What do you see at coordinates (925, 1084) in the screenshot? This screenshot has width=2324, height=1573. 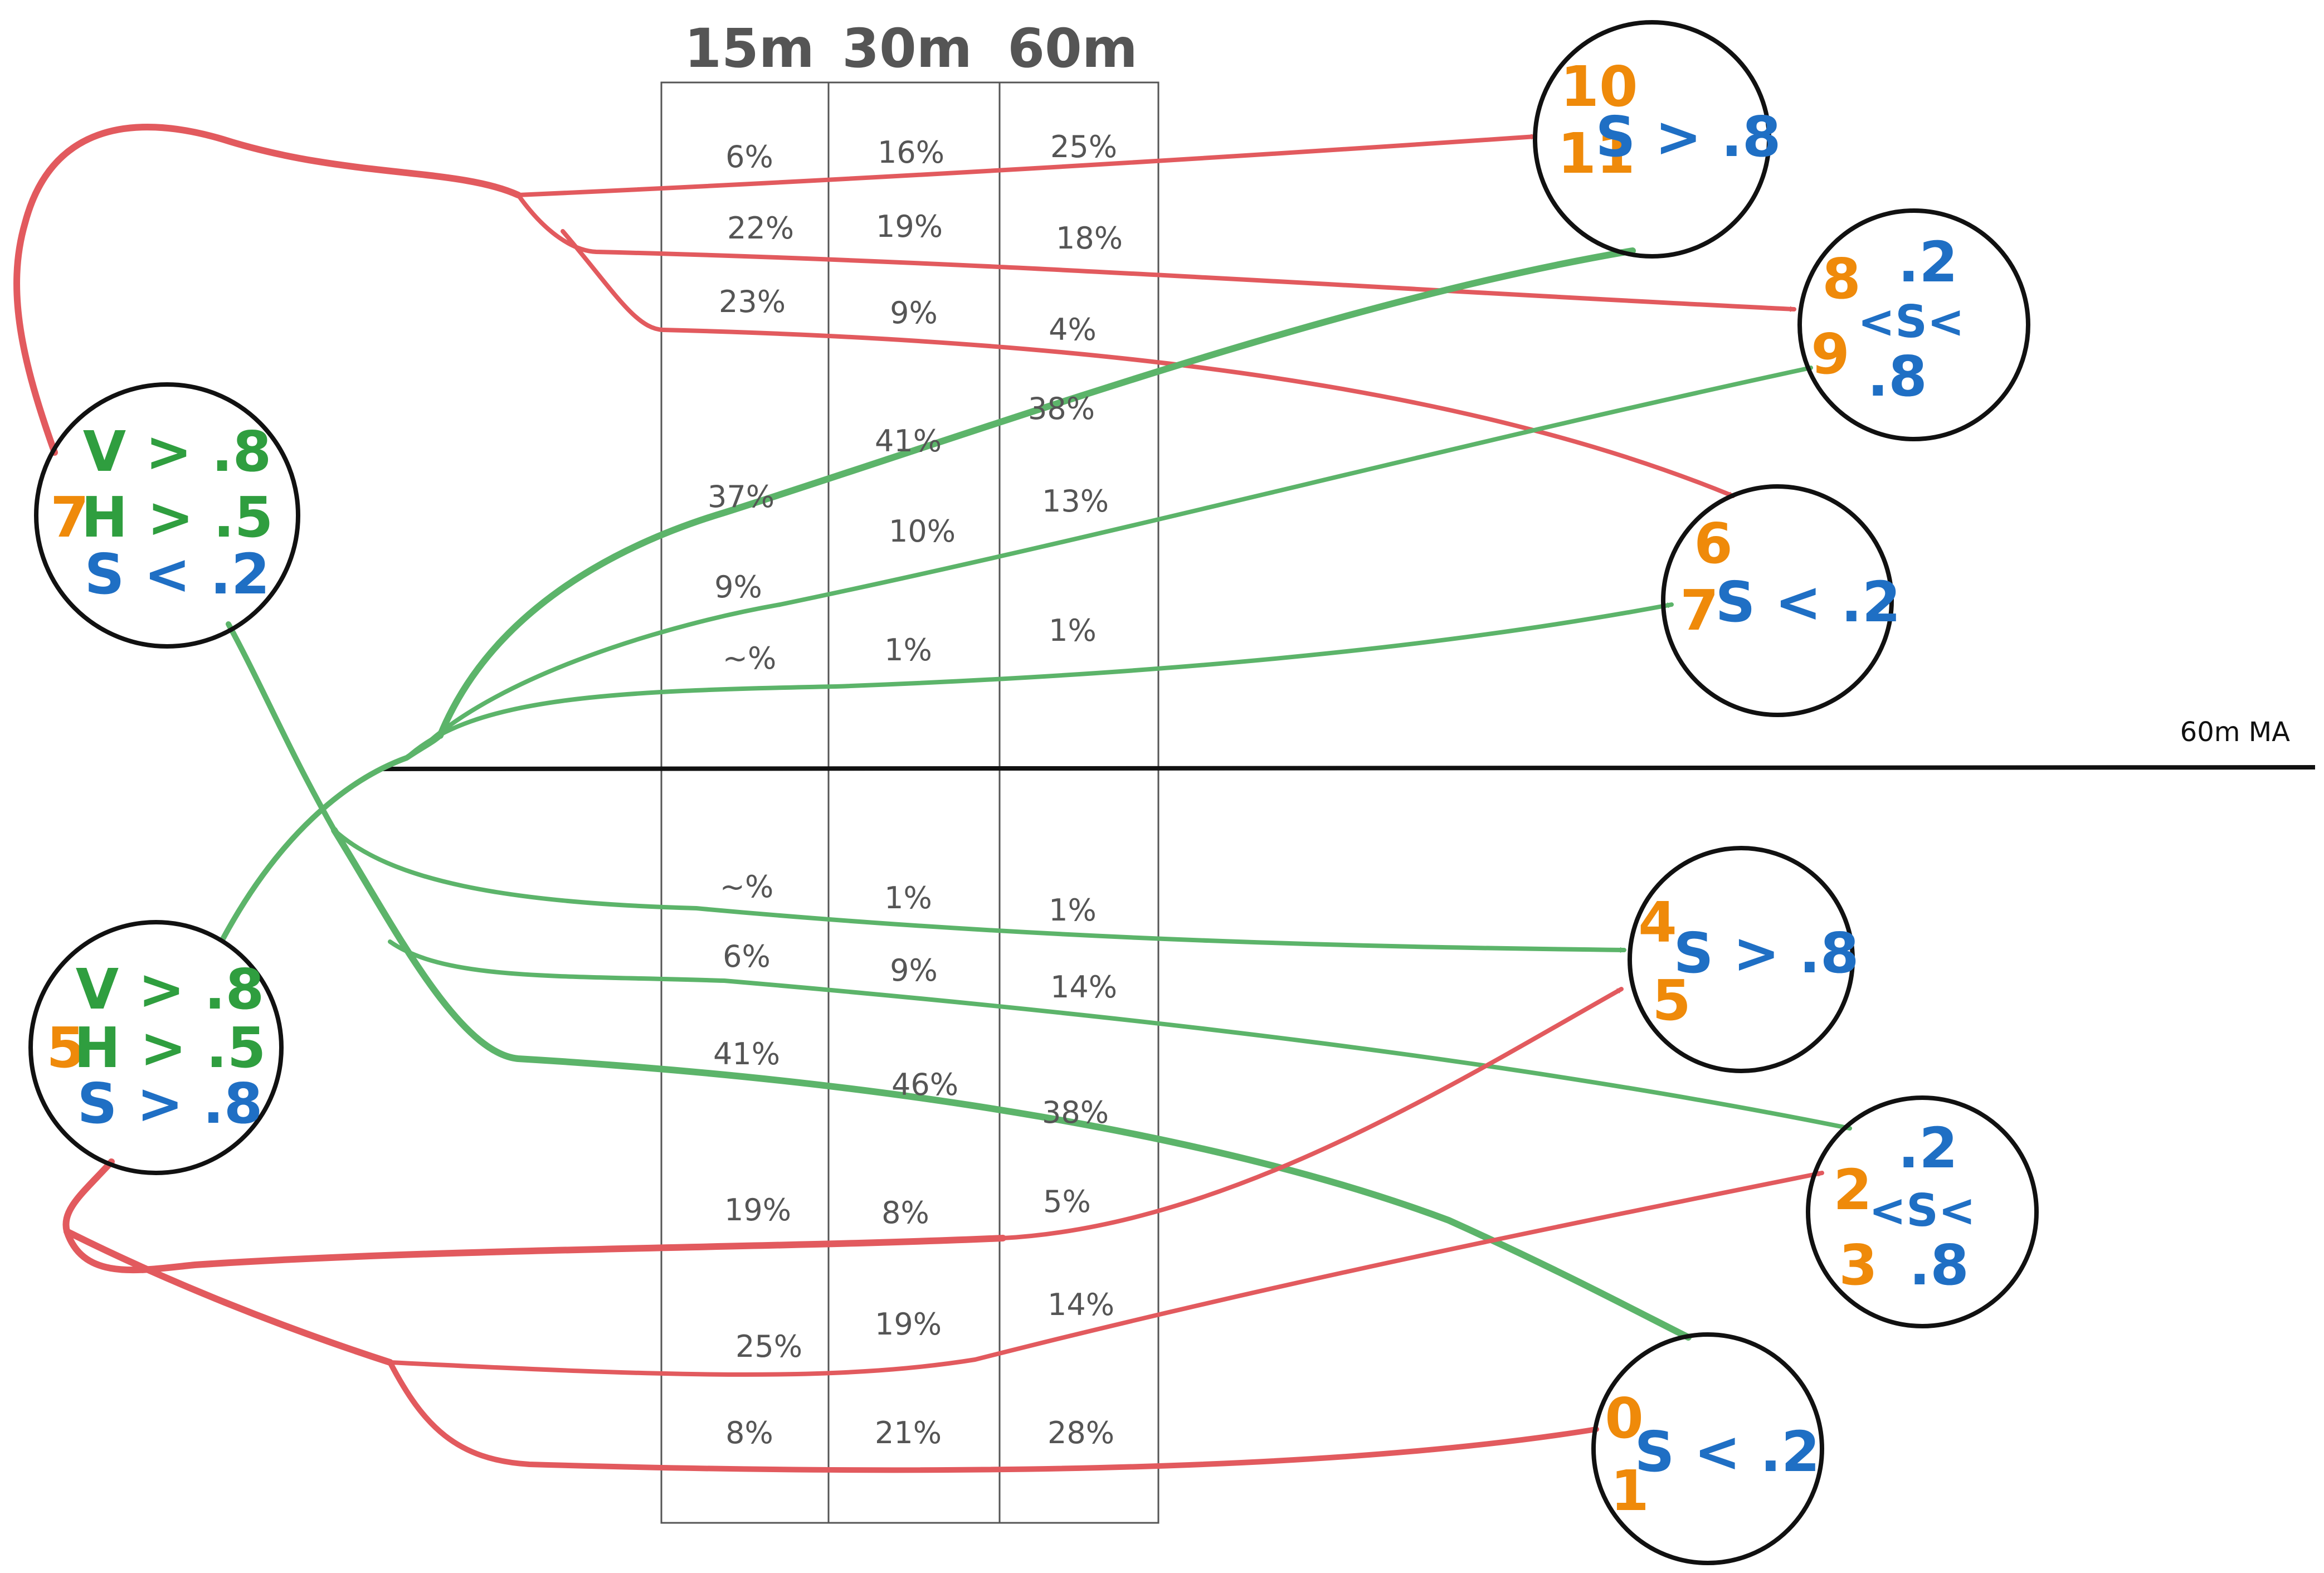 I see `pct-bottom-green-0-30m: 46%` at bounding box center [925, 1084].